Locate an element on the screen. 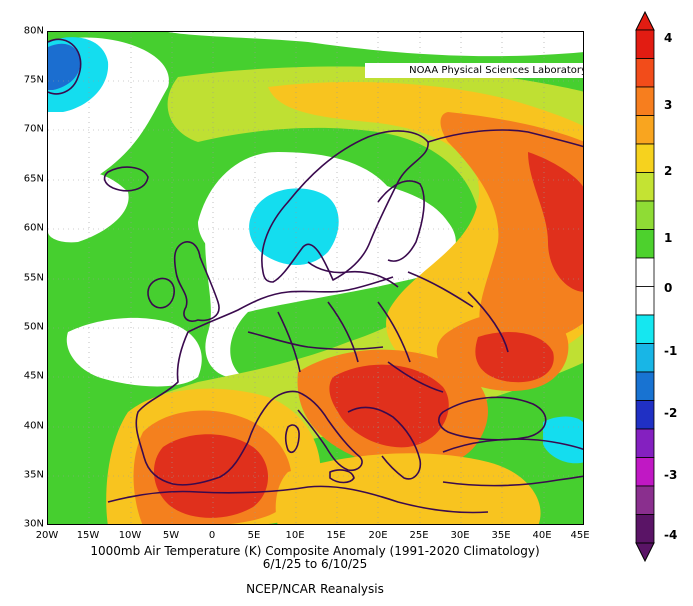 The image size is (693, 606). lon-label: 40E is located at coordinates (542, 535).